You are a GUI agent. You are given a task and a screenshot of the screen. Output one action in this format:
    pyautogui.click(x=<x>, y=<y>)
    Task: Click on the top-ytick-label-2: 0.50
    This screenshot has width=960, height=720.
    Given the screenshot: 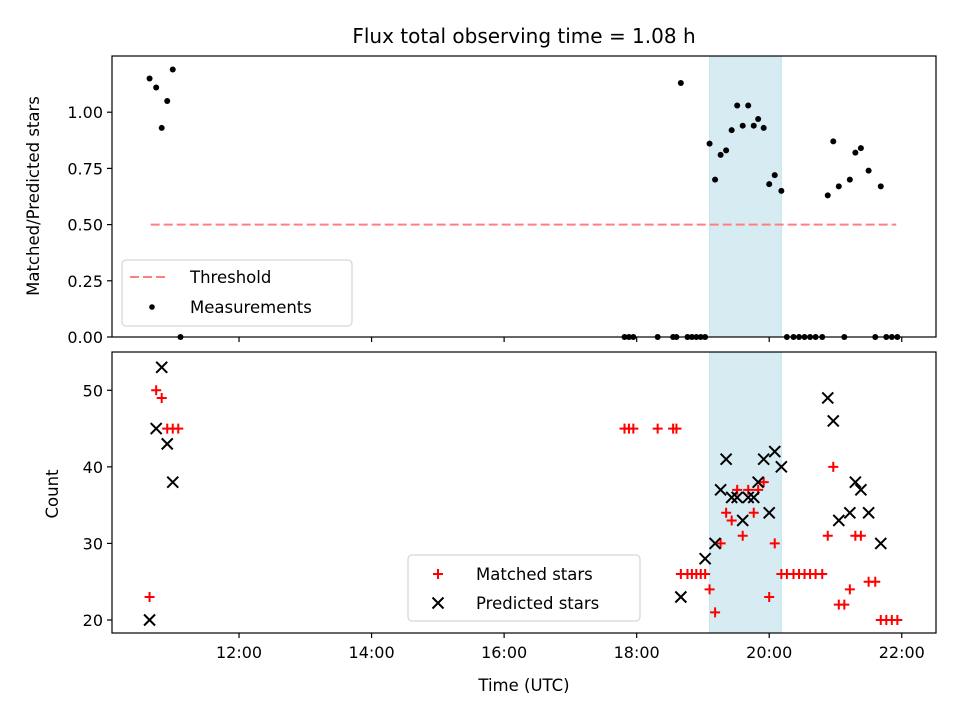 What is the action you would take?
    pyautogui.click(x=85, y=225)
    